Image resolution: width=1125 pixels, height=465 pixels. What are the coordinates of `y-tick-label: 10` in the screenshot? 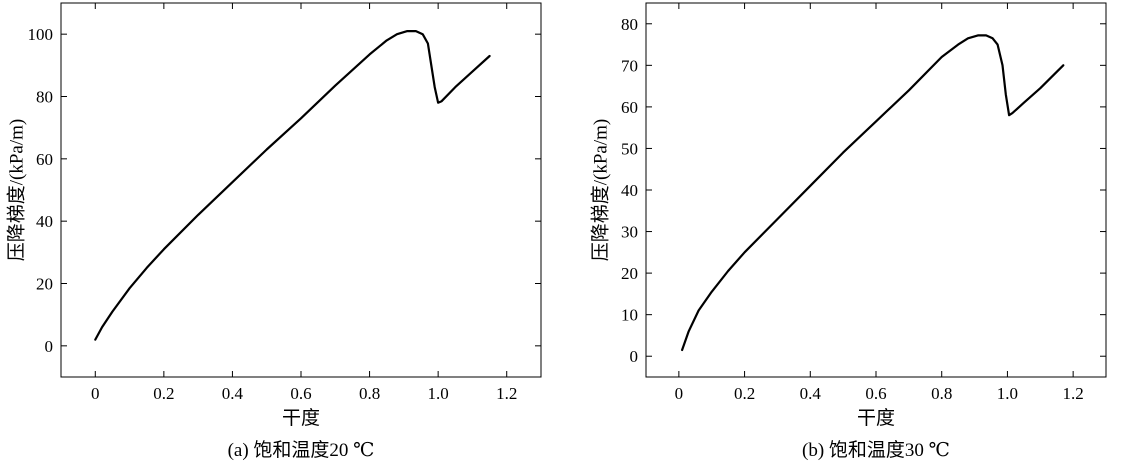 It's located at (629, 315).